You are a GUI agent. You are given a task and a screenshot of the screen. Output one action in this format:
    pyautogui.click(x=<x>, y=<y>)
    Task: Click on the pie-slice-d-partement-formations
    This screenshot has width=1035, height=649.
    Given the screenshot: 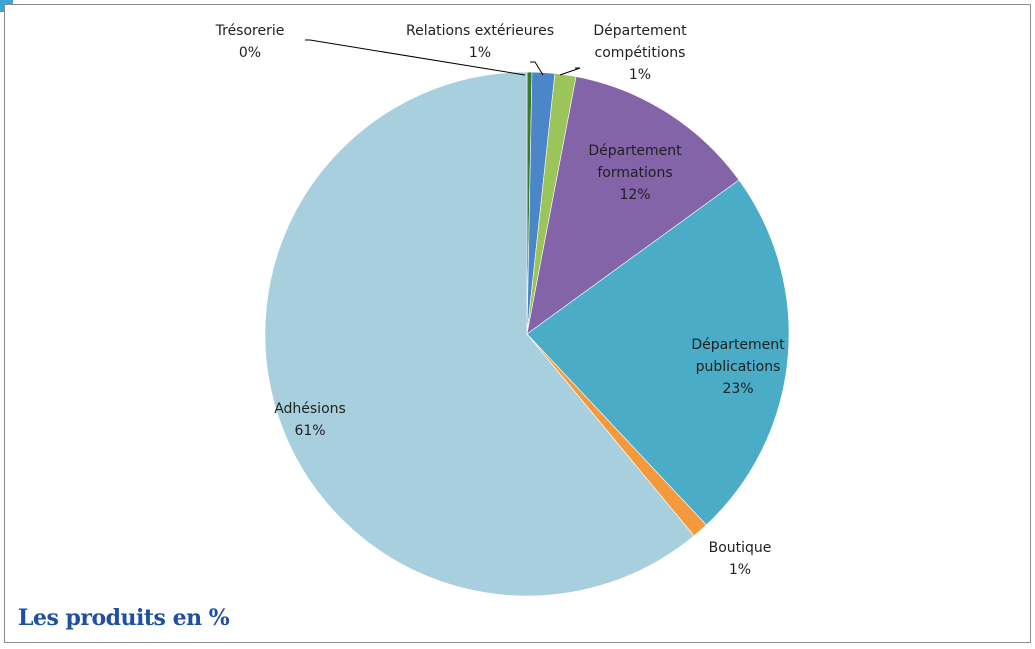 What is the action you would take?
    pyautogui.click(x=633, y=205)
    